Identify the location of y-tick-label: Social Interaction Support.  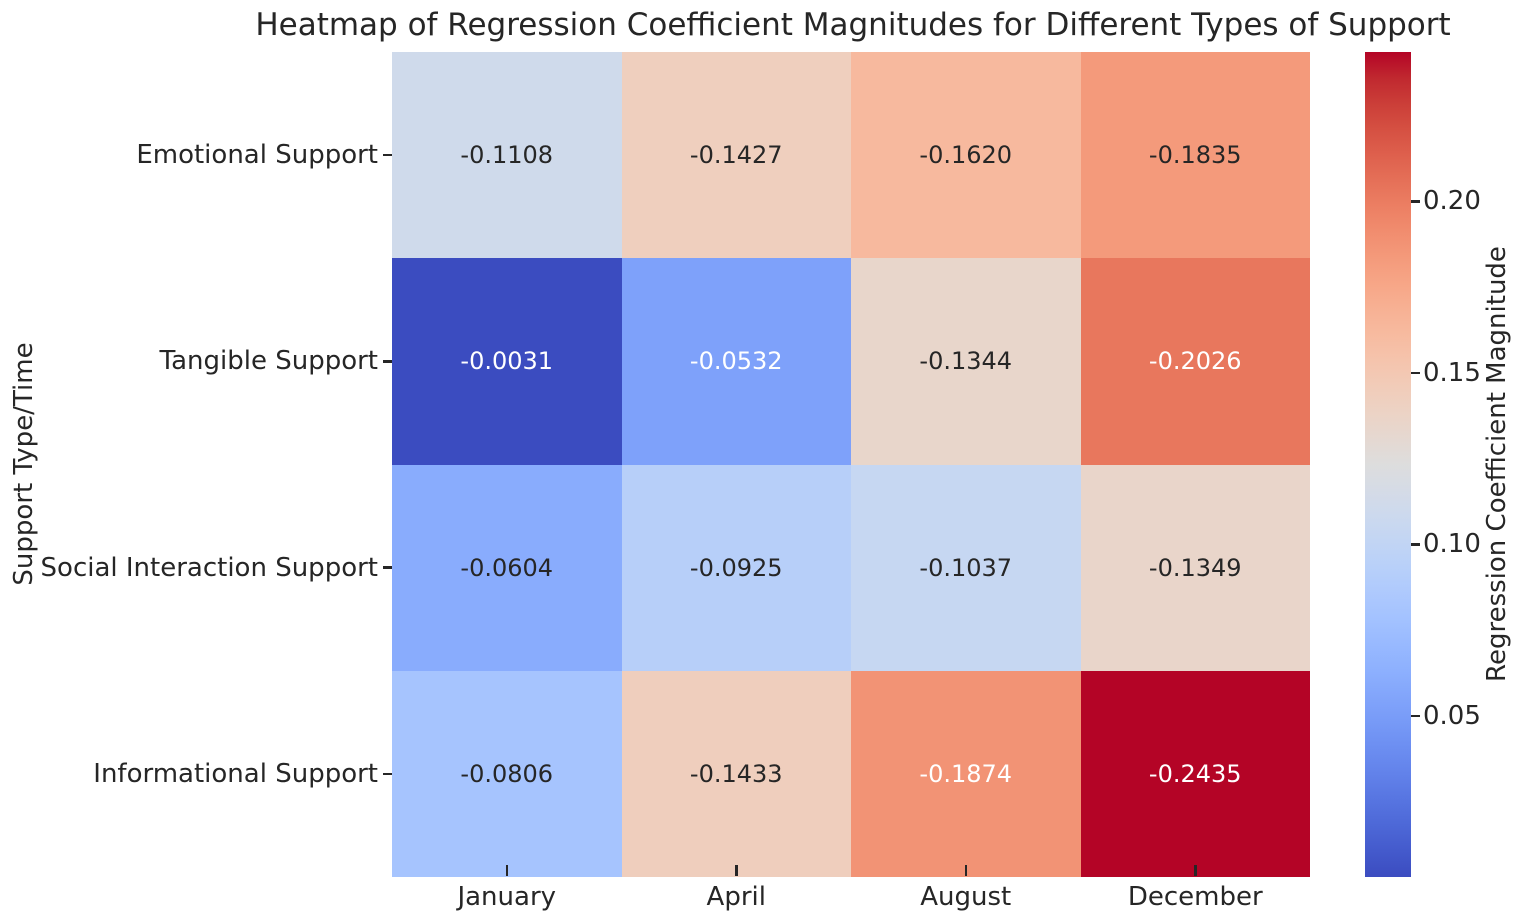
(209, 567).